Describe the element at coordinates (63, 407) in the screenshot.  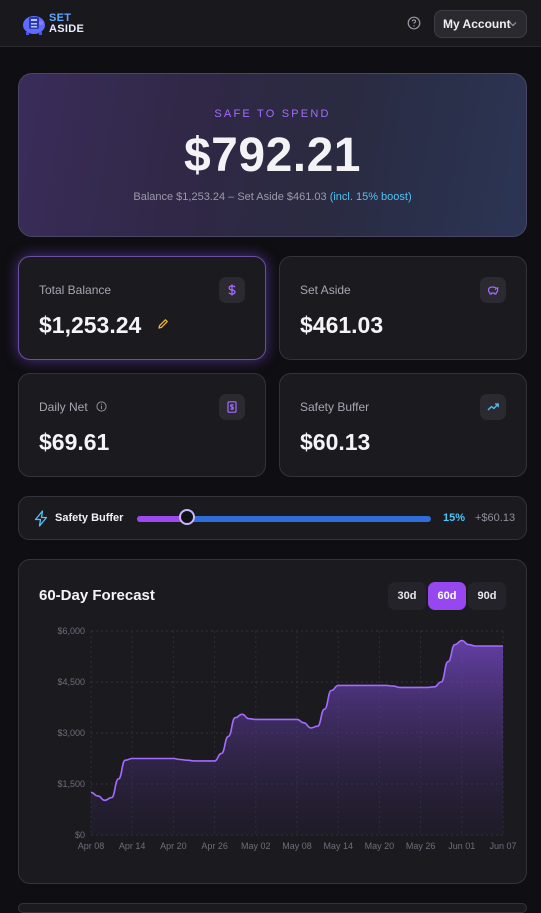
I see `daily-net-label: Daily Net` at that location.